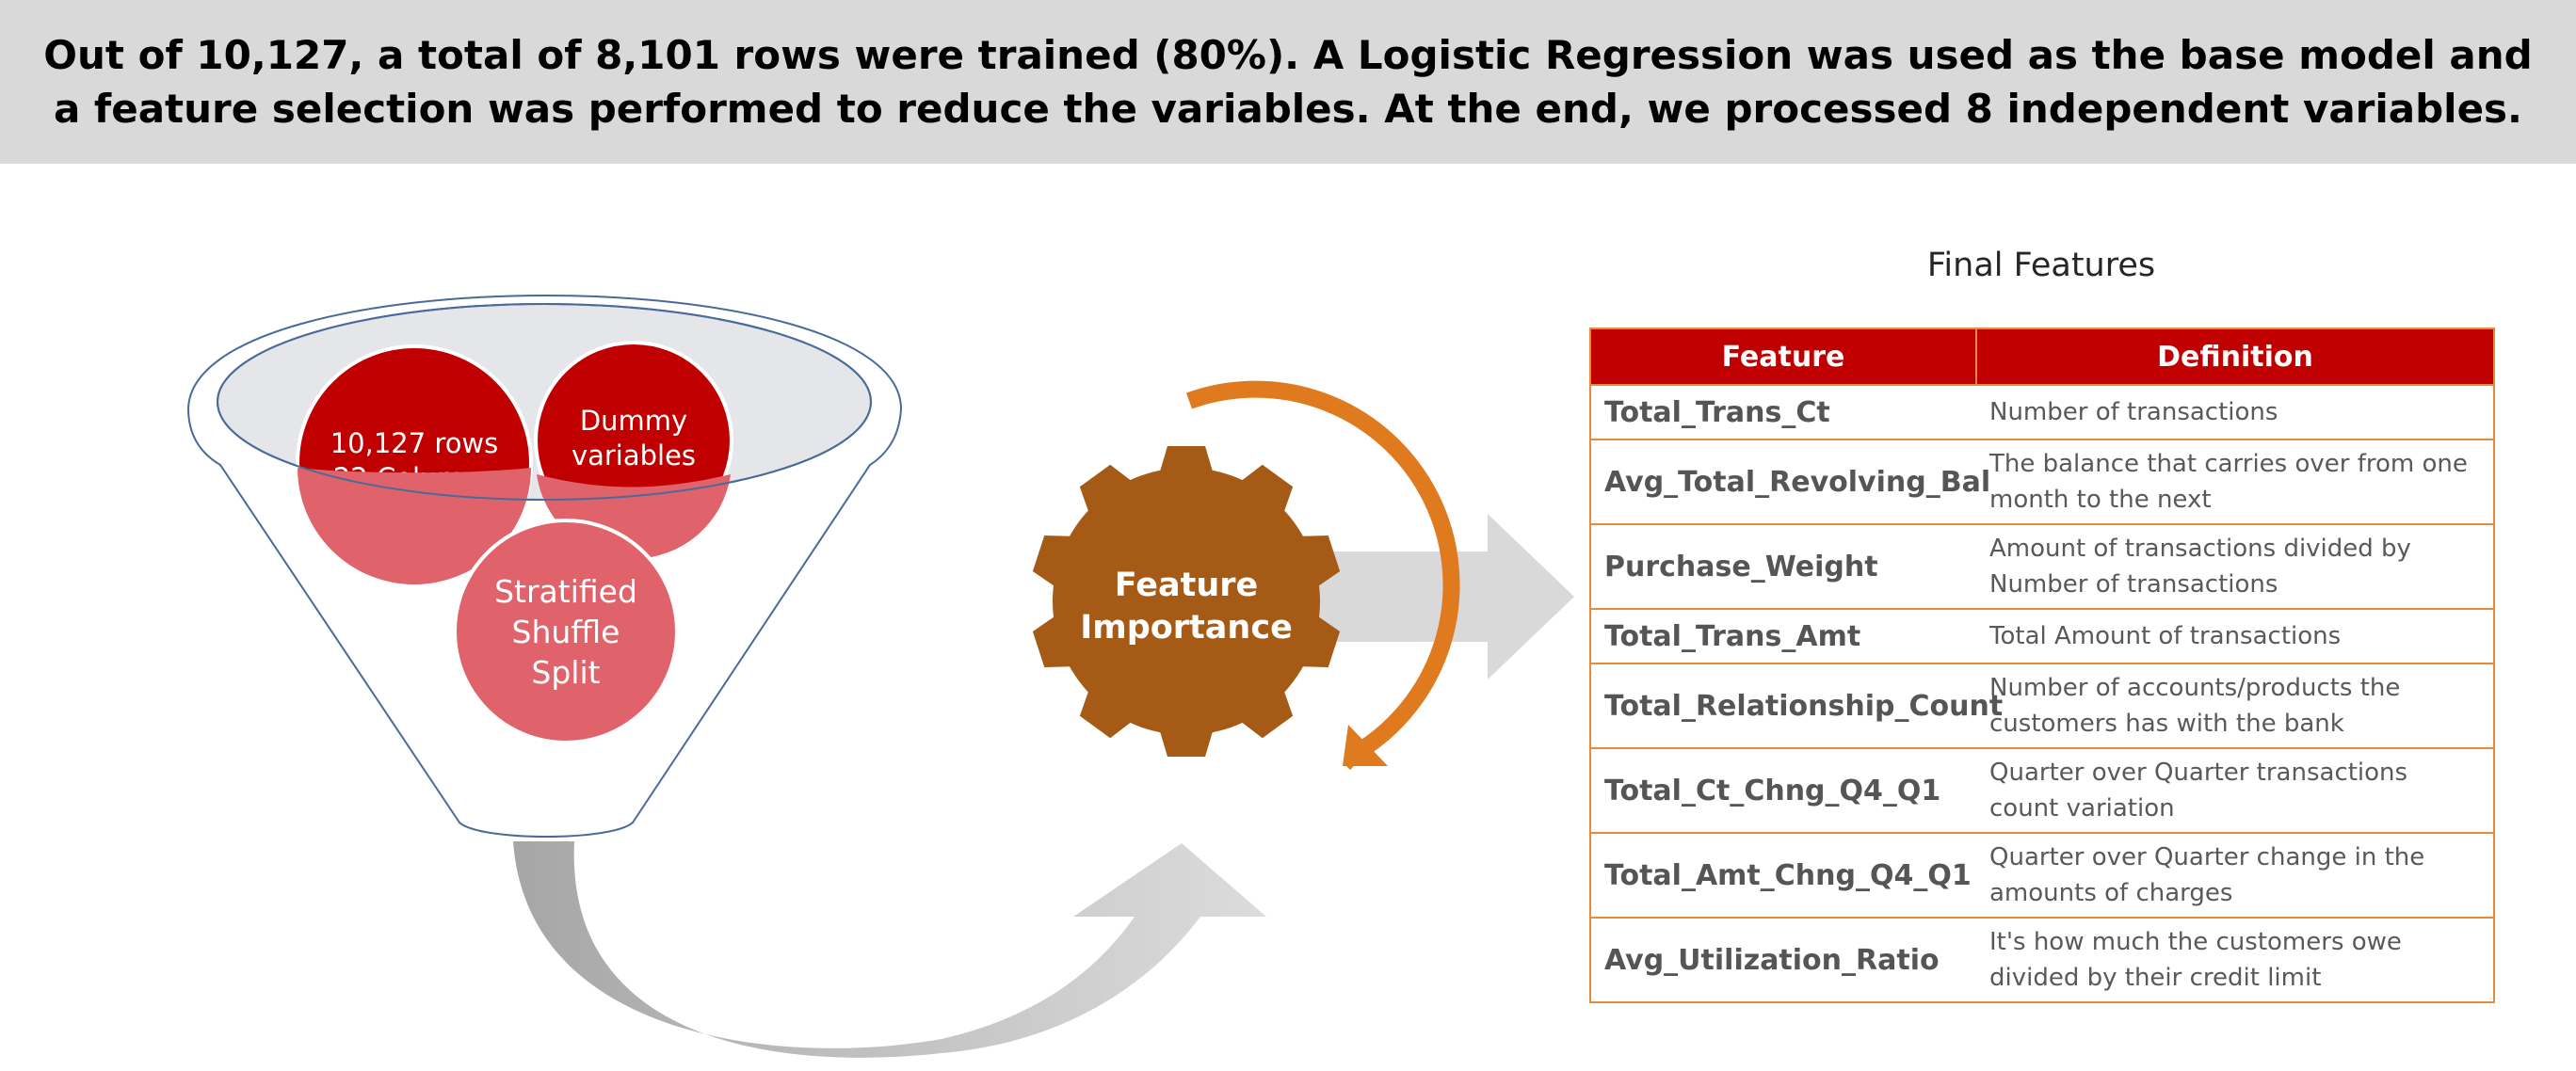 This screenshot has width=2576, height=1071. Describe the element at coordinates (2041, 265) in the screenshot. I see `final-features-title: Final Features` at that location.